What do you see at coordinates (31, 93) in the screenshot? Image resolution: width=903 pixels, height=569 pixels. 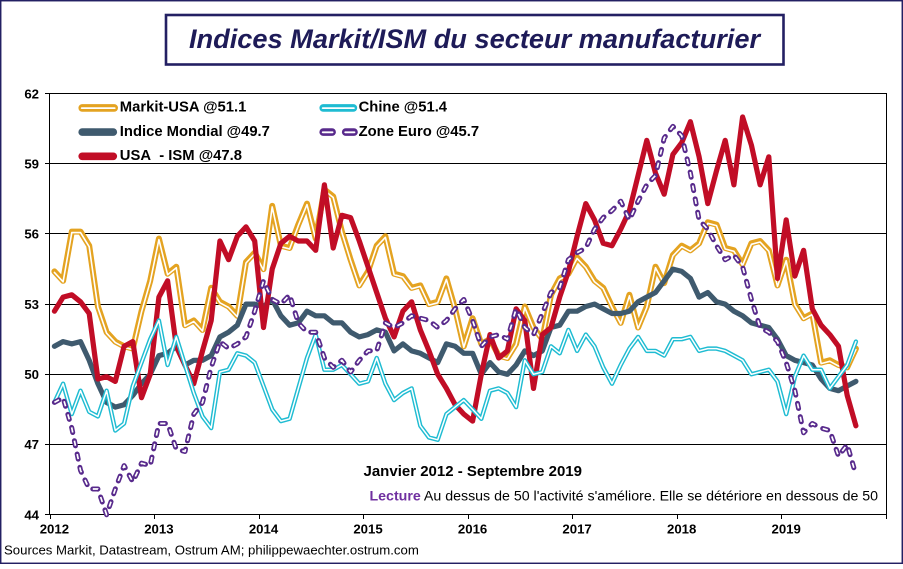 I see `svg-text: 62` at bounding box center [31, 93].